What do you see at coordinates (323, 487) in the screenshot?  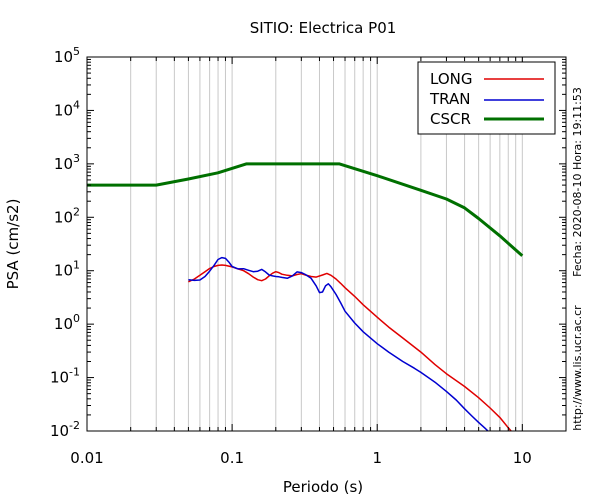 I see `x-axis-label: Periodo (s)` at bounding box center [323, 487].